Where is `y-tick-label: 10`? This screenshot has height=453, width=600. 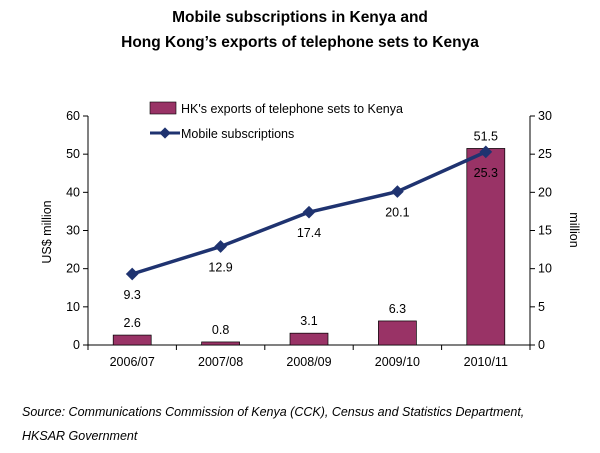 y-tick-label: 10 is located at coordinates (73, 307).